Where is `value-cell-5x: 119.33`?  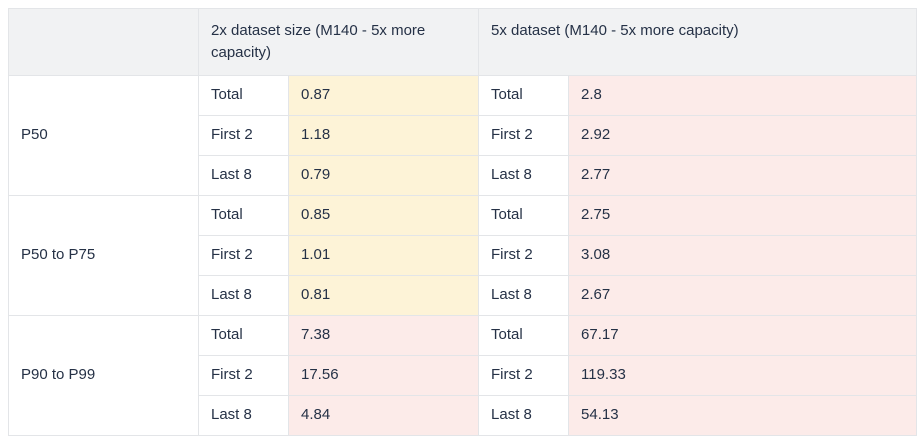
value-cell-5x: 119.33 is located at coordinates (743, 375).